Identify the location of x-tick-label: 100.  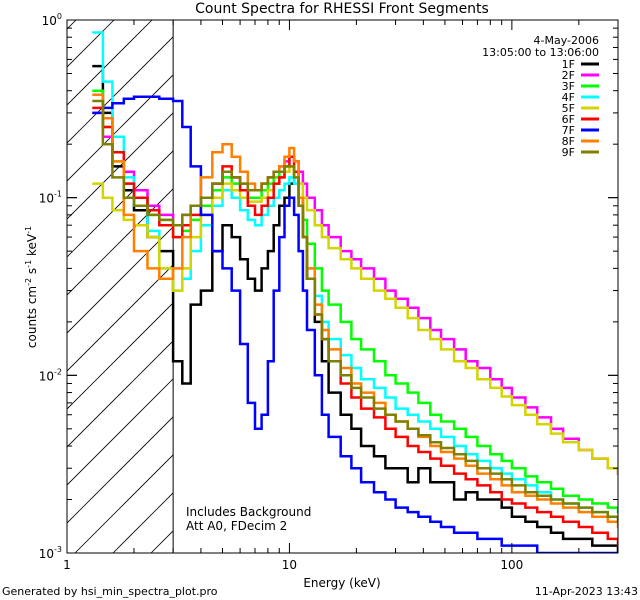
(511, 565).